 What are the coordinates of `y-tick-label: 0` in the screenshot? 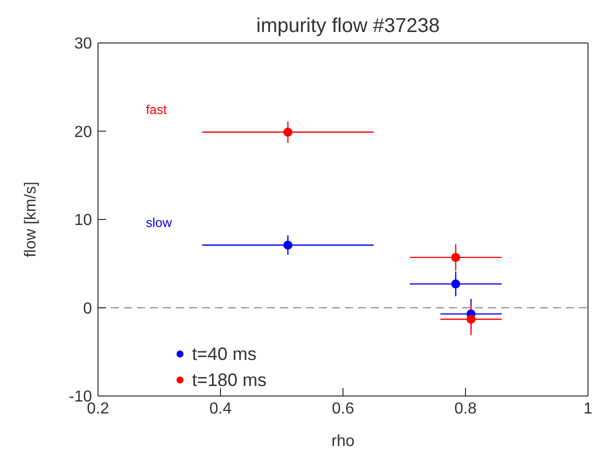 It's located at (87, 309).